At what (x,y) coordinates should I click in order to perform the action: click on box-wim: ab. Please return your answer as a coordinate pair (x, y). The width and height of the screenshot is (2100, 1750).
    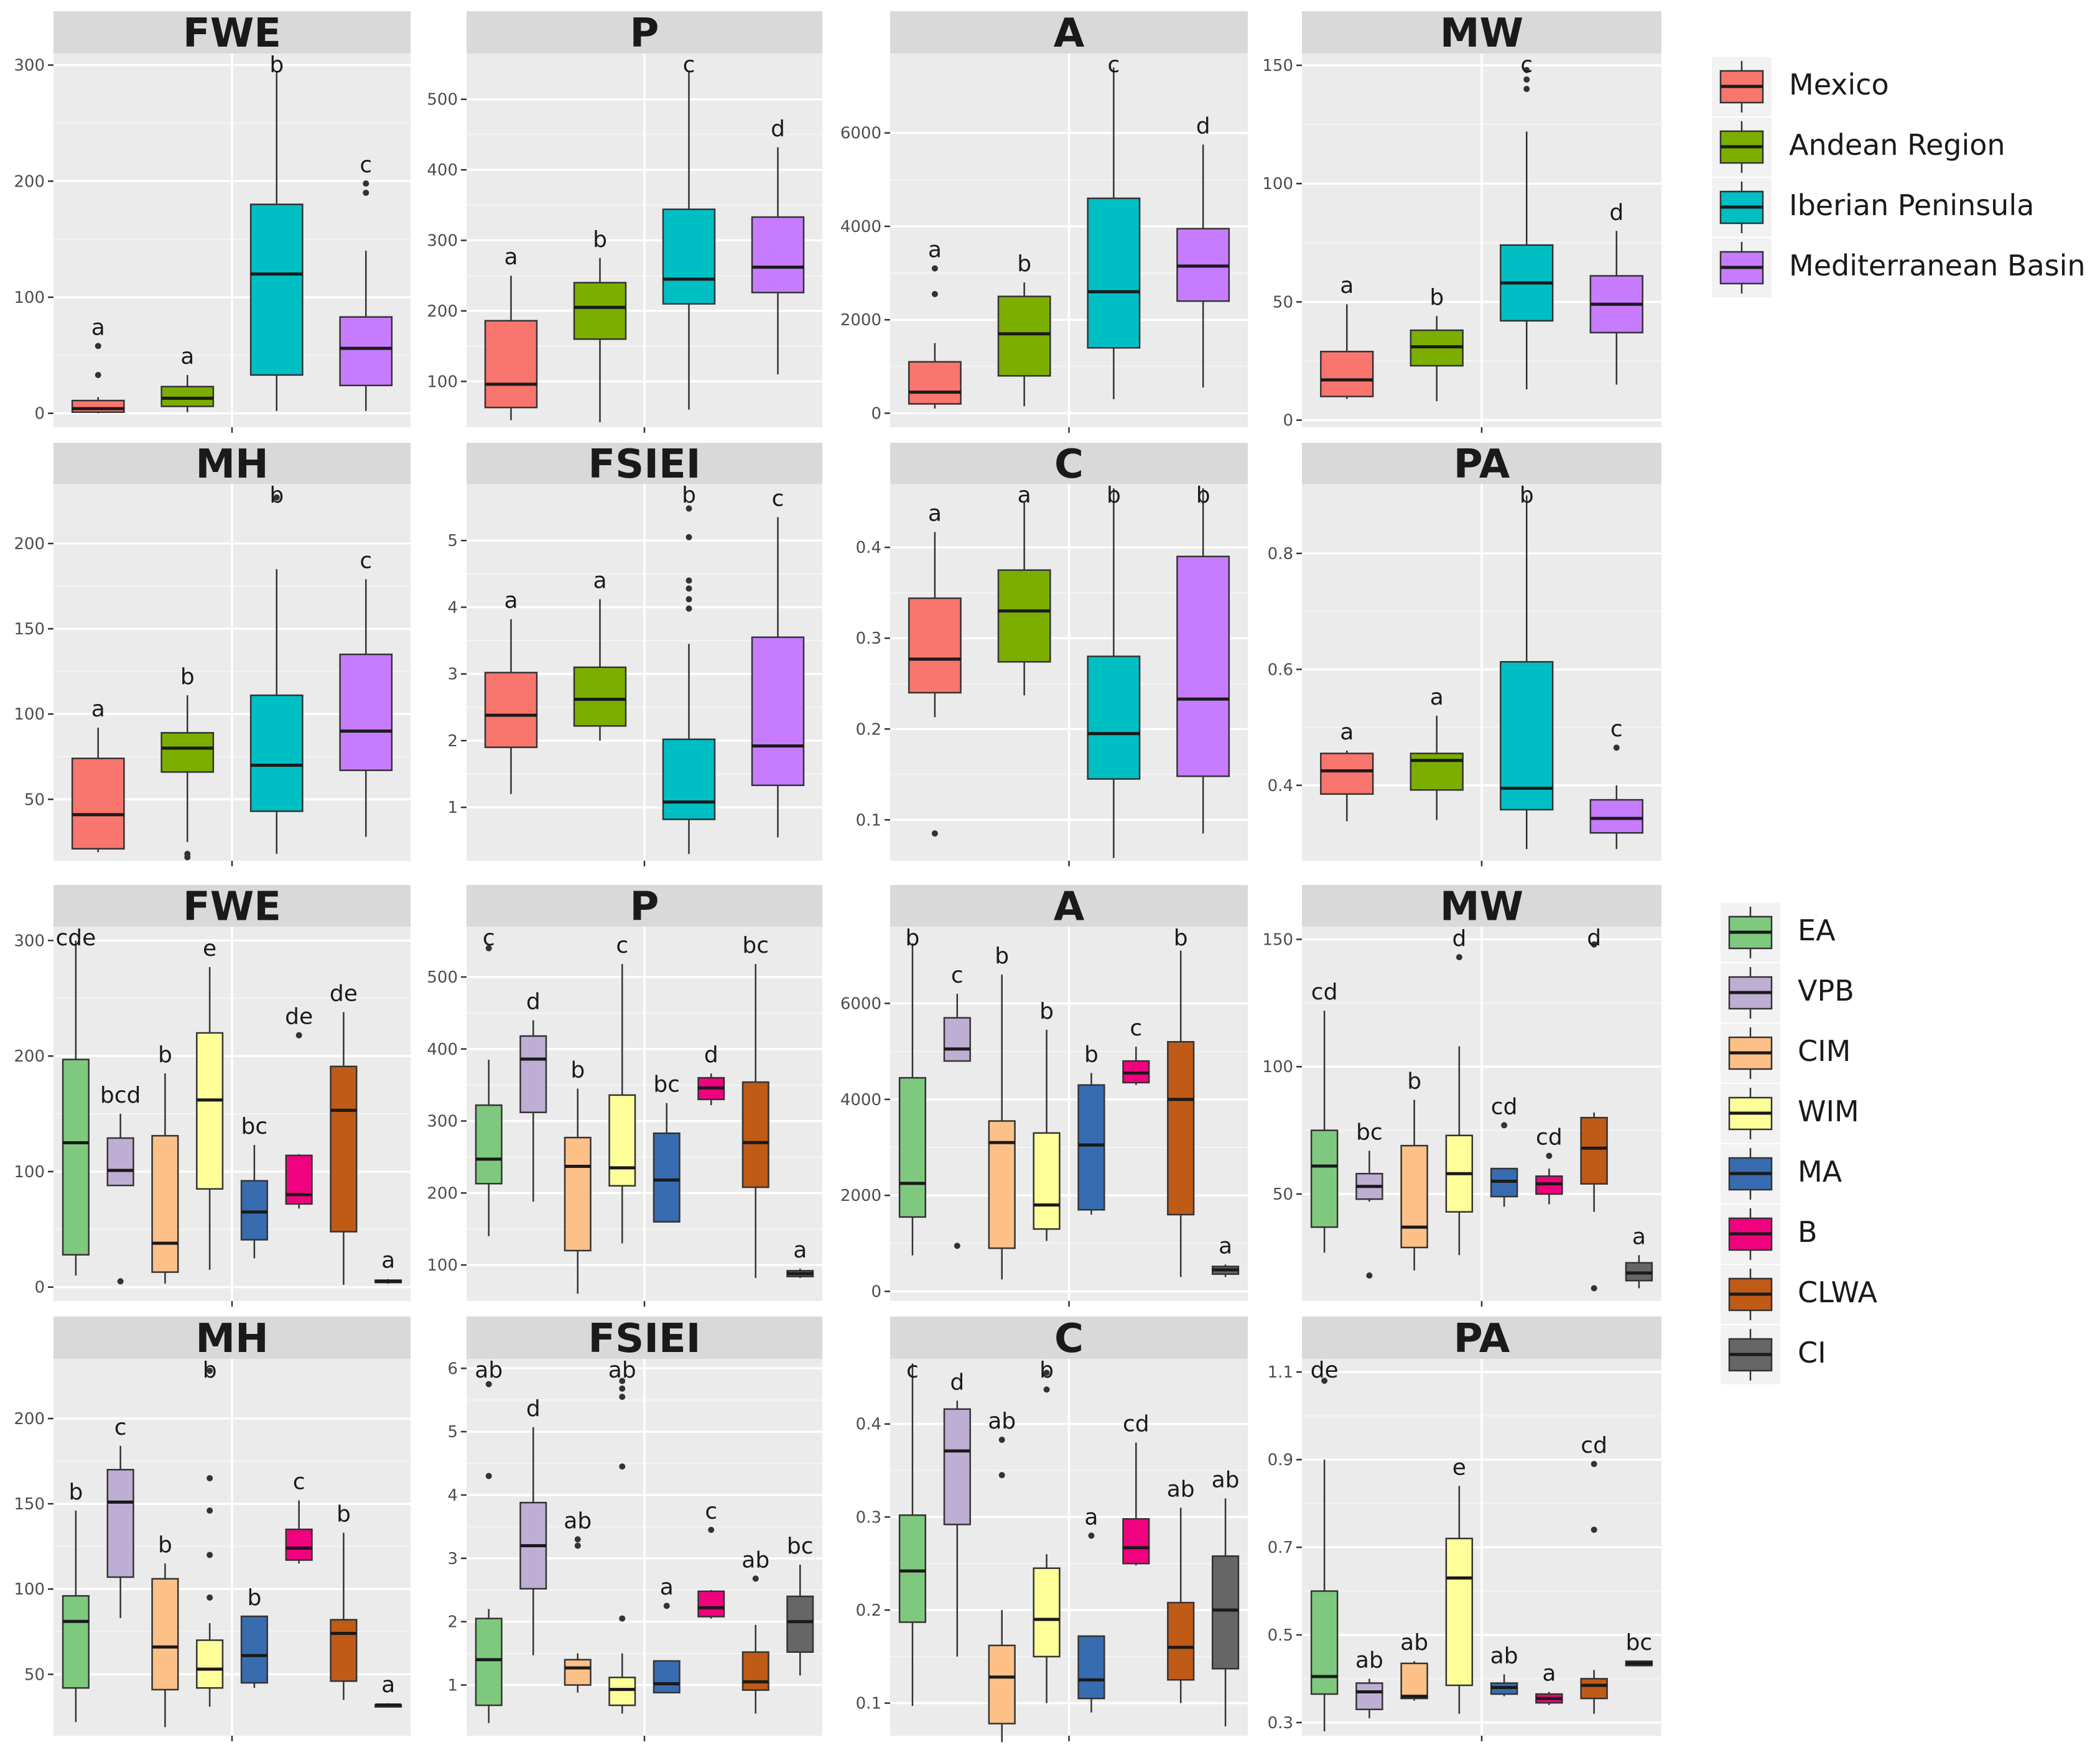
    Looking at the image, I should click on (622, 1536).